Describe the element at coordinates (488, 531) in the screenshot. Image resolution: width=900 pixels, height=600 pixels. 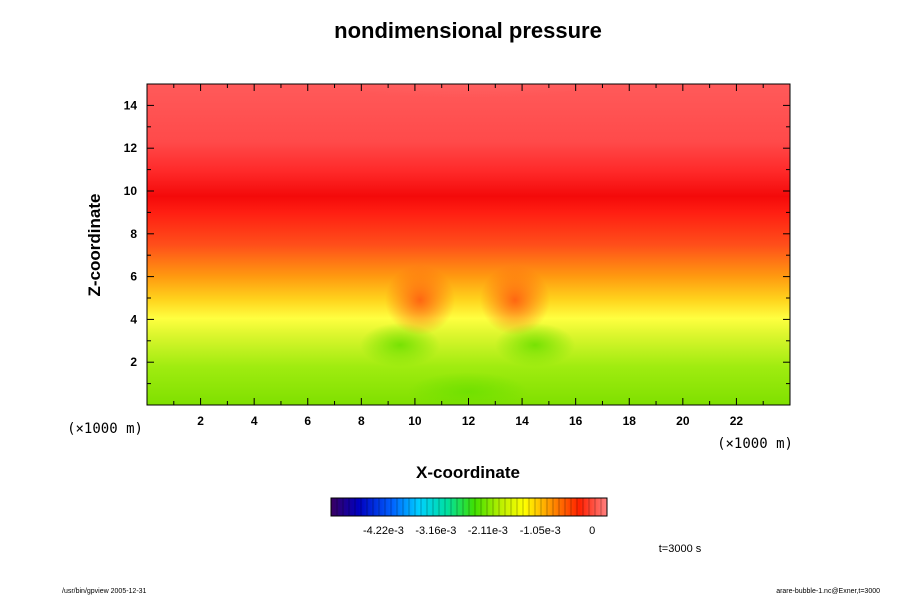
I see `colorbar-tick-label: -2.11e-3` at that location.